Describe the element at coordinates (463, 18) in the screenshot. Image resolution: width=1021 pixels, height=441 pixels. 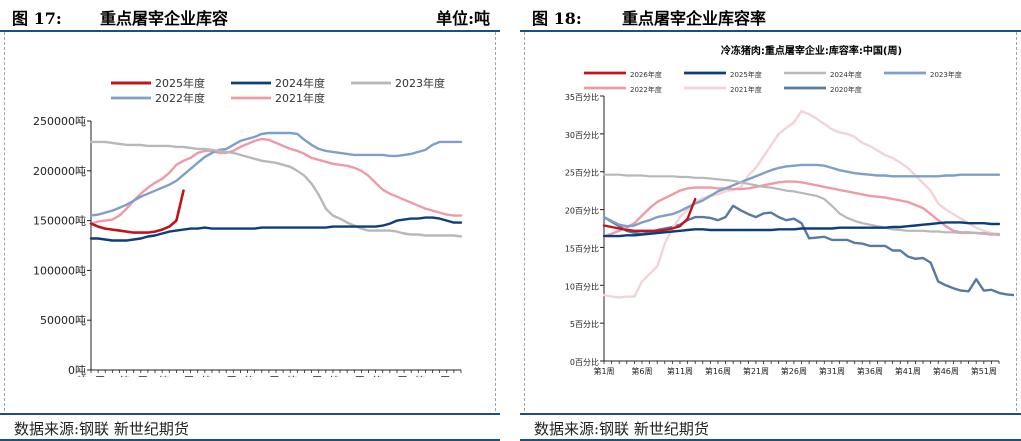
I see `left-figure-unit: 单位:吨` at that location.